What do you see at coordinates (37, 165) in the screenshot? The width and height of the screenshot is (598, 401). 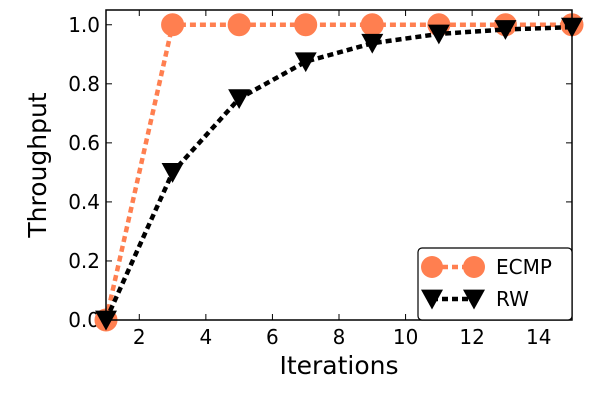 I see `y-axis-label: Throughput` at bounding box center [37, 165].